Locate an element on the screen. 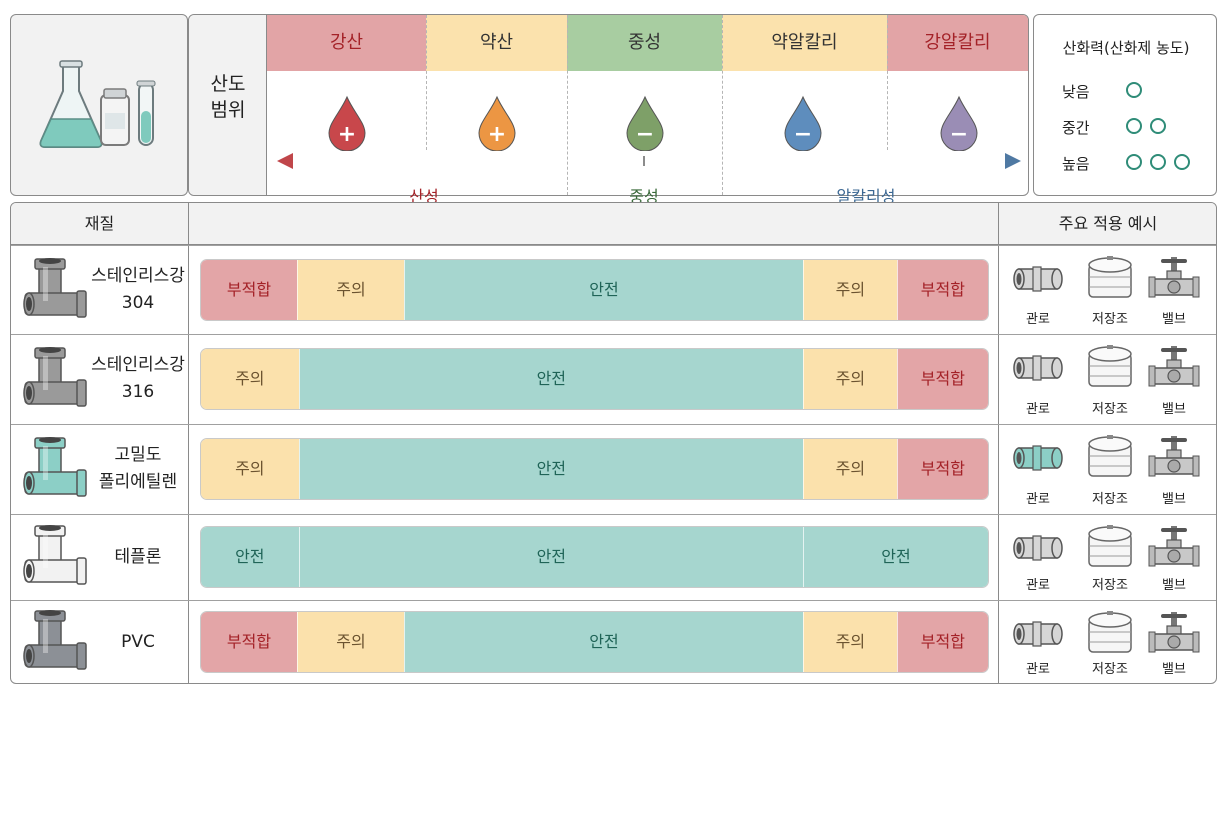 The width and height of the screenshot is (1229, 819). acidity-range-label-cell: 산도 범위 is located at coordinates (228, 105).